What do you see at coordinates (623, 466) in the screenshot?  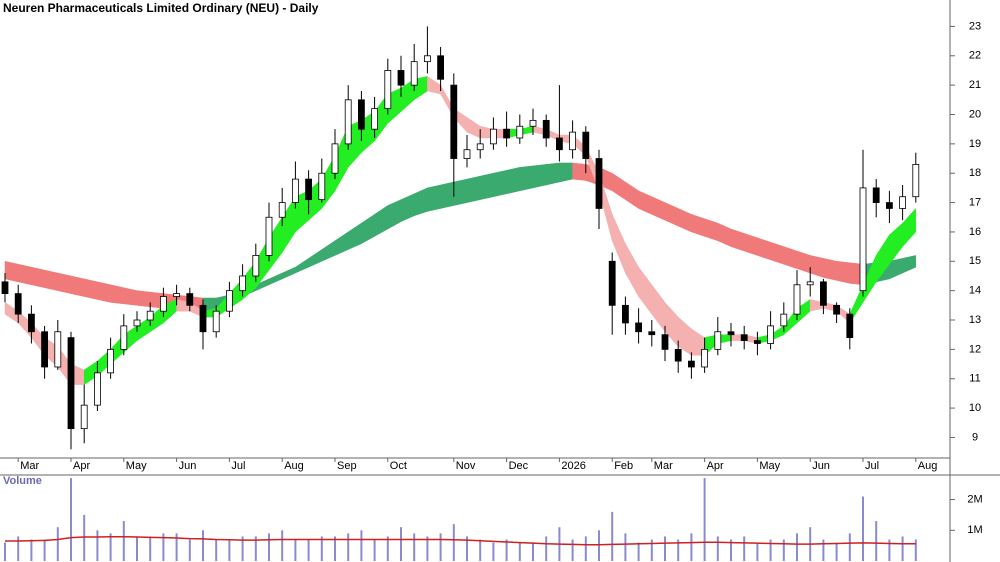 I see `x-tick-label: Feb` at bounding box center [623, 466].